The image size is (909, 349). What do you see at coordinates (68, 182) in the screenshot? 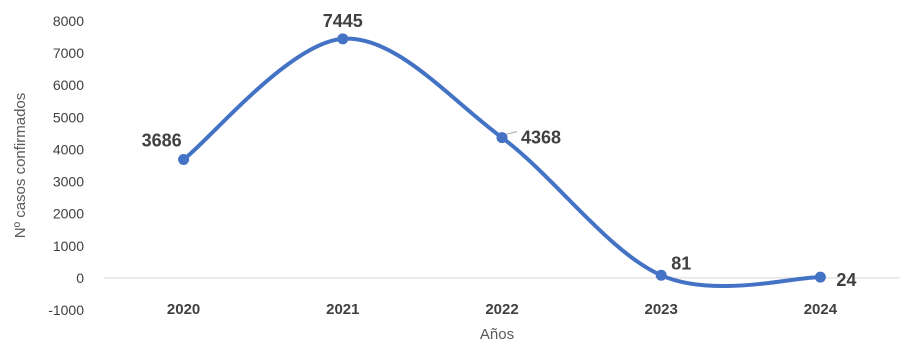
I see `y-tick-label: 3000` at bounding box center [68, 182].